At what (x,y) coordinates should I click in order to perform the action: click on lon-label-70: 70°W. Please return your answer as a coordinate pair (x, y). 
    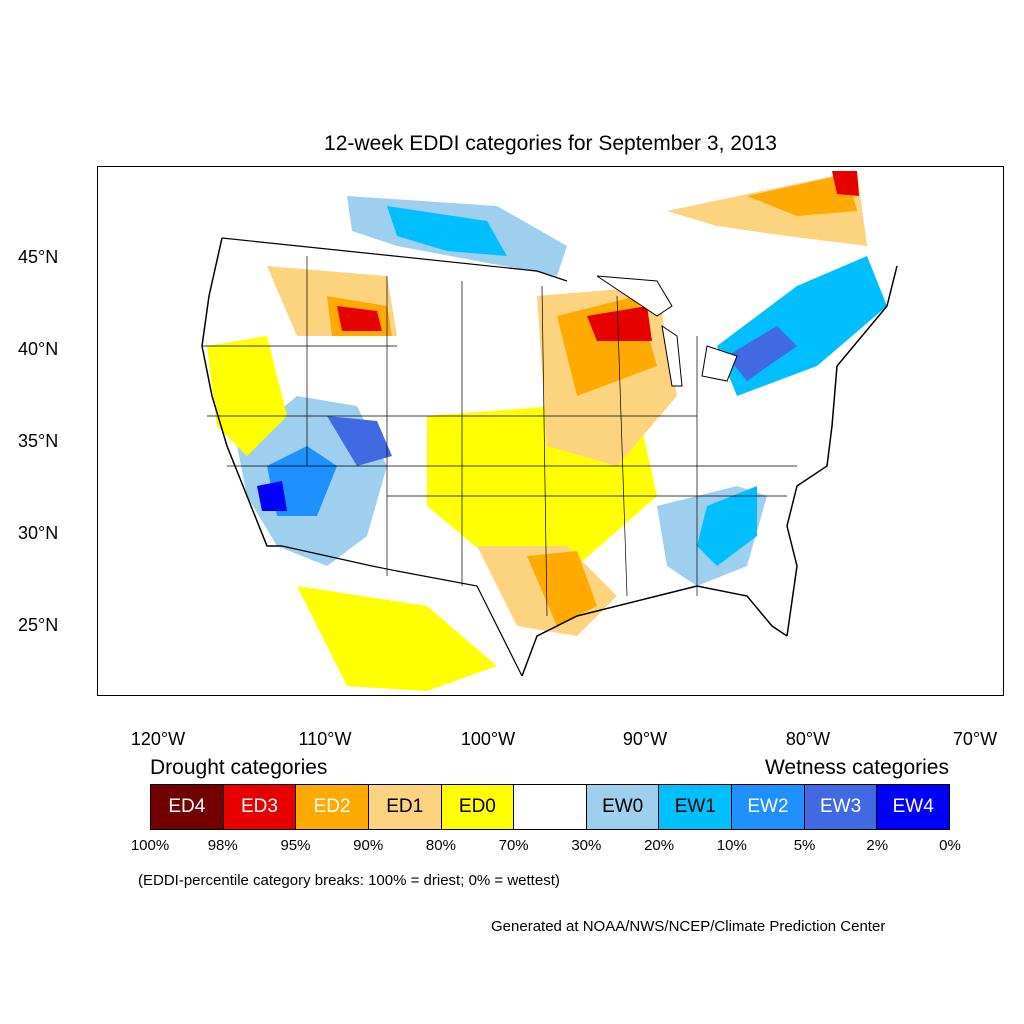
    Looking at the image, I should click on (975, 739).